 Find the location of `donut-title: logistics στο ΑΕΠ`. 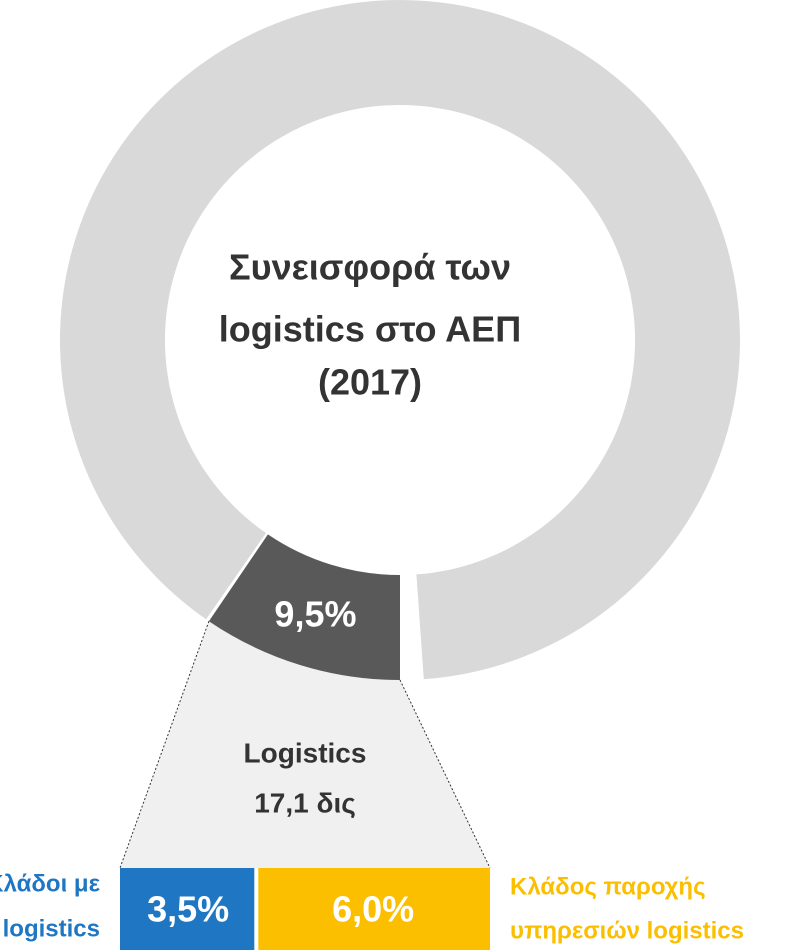

donut-title: logistics στο ΑΕΠ is located at coordinates (370, 329).